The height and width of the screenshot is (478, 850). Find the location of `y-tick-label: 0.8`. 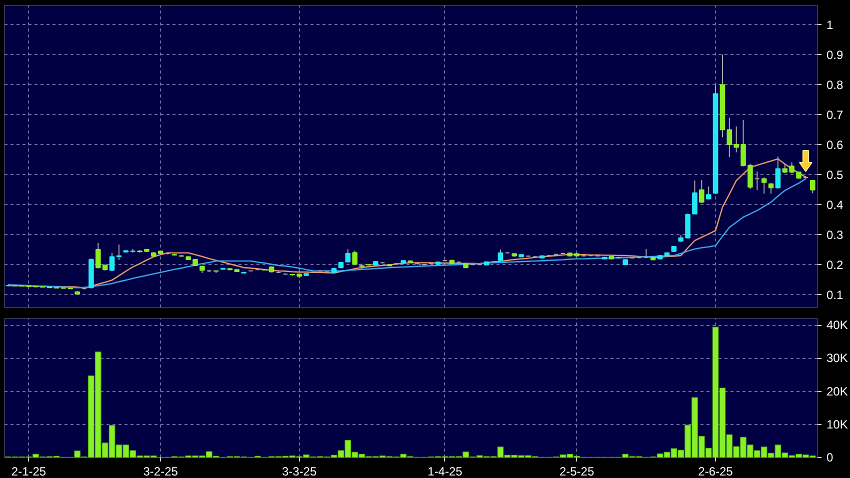

y-tick-label: 0.8 is located at coordinates (835, 85).